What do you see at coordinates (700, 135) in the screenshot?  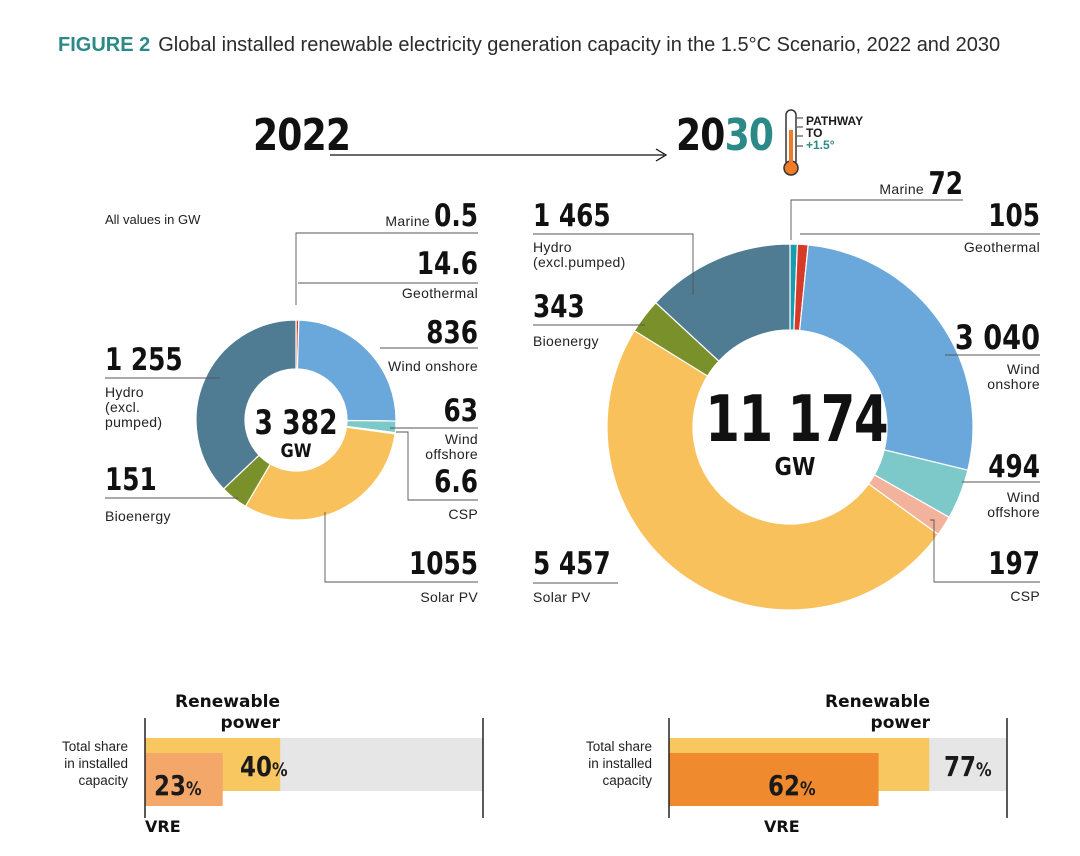 I see `year-2030-prefix: 20` at bounding box center [700, 135].